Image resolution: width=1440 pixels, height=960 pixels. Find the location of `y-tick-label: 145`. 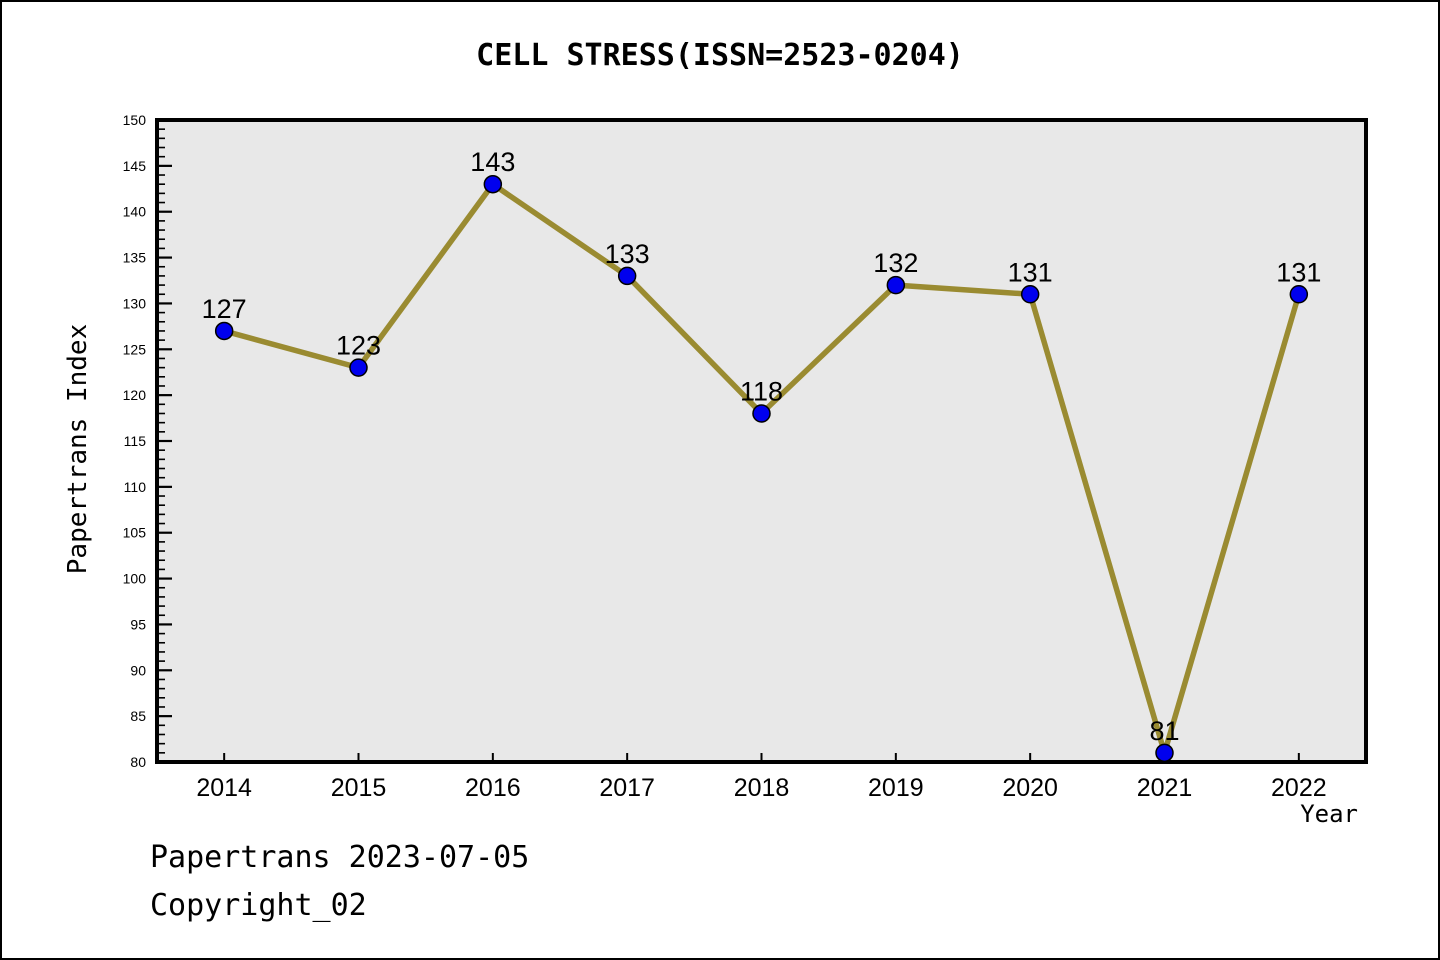

y-tick-label: 145 is located at coordinates (135, 166).